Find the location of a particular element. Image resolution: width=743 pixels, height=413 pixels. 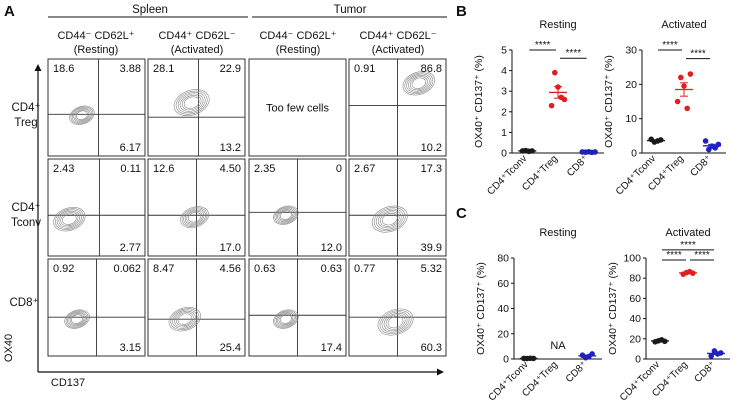

chart-title: Activated is located at coordinates (687, 233).